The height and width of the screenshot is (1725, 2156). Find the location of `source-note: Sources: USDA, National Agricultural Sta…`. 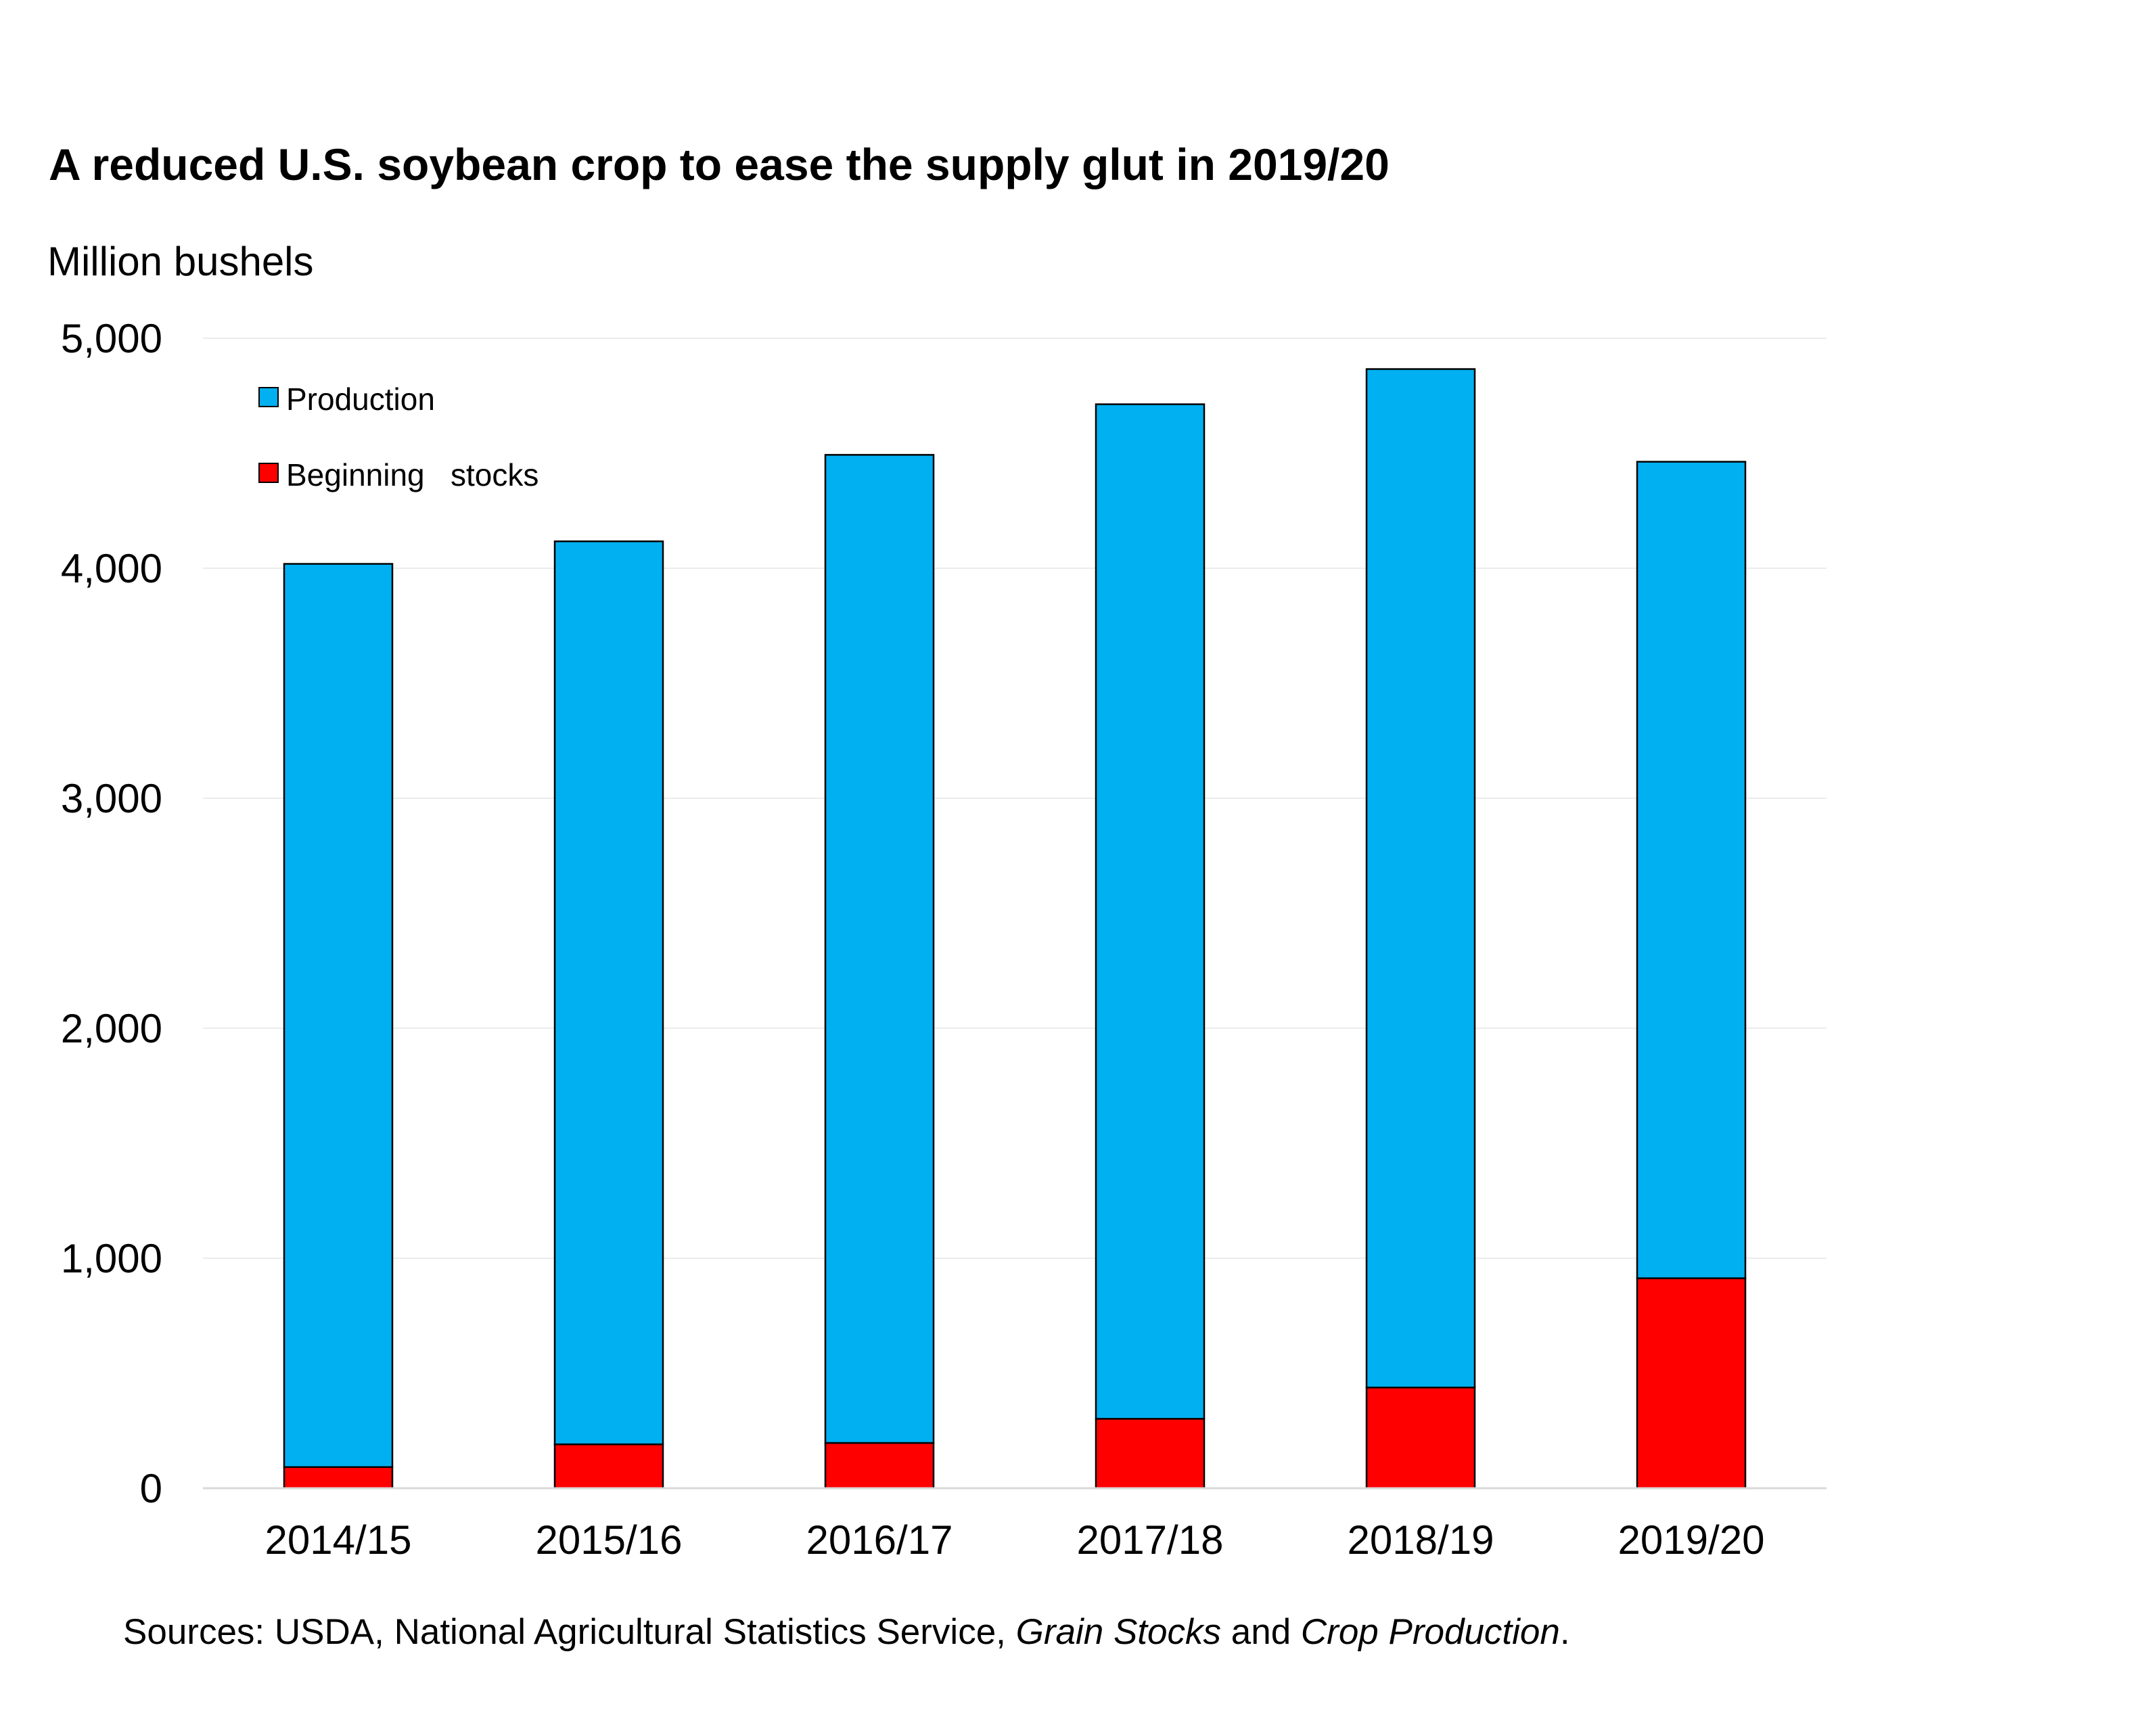

source-note: Sources: USDA, National Agricultural Sta… is located at coordinates (847, 1632).